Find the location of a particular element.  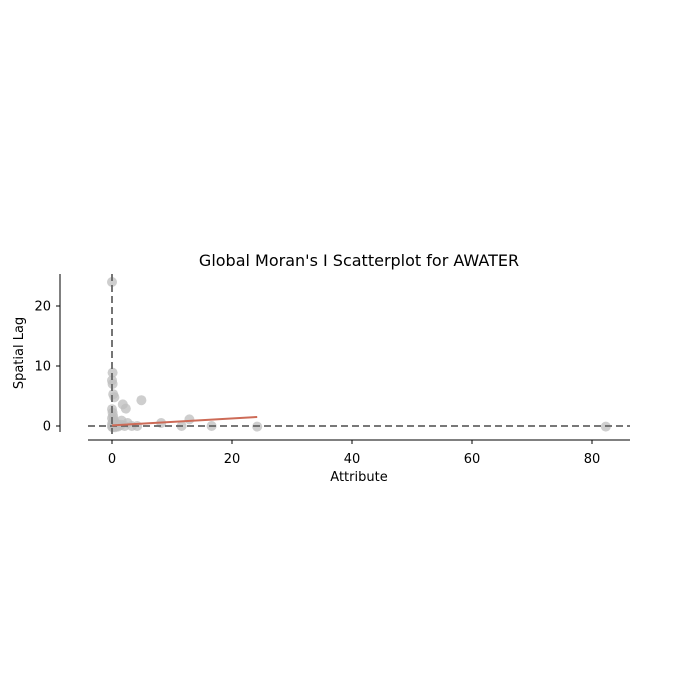

y-tick-label: 20 is located at coordinates (42, 307).